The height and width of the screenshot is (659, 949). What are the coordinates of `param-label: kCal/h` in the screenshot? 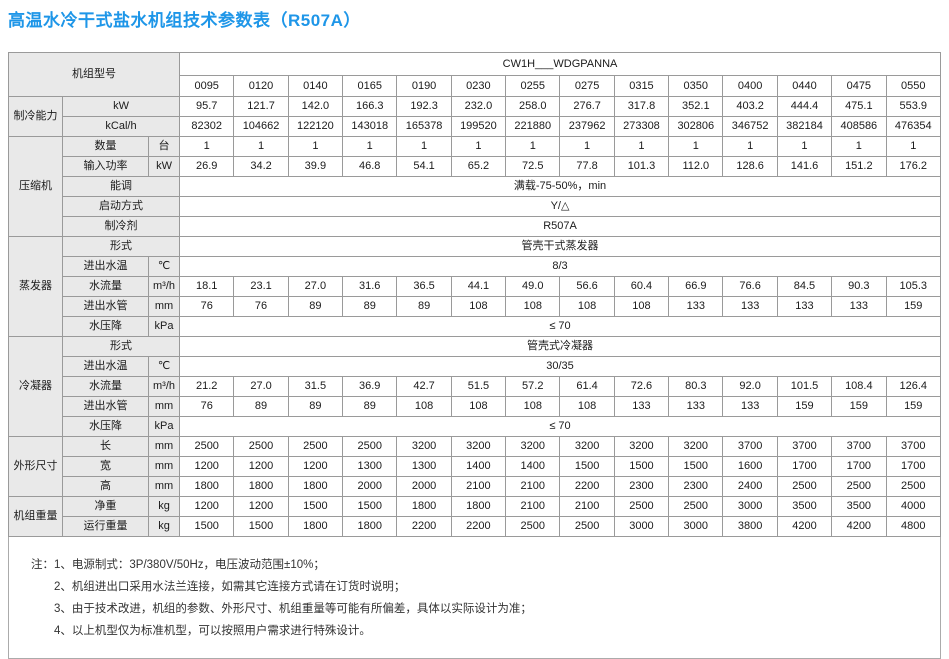 It's located at (121, 126).